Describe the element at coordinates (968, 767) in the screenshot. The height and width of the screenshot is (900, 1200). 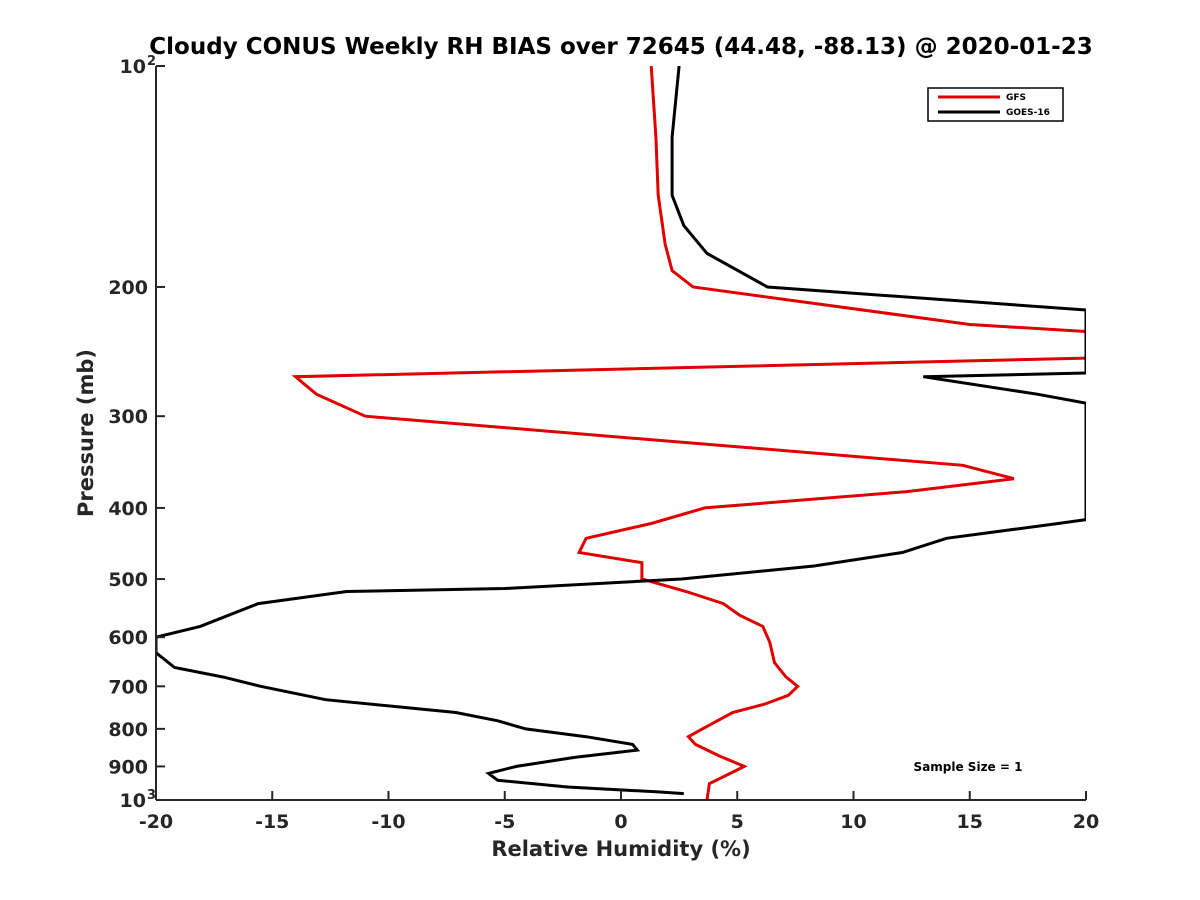
I see `sample-size-annotation: Sample Size = 1` at that location.